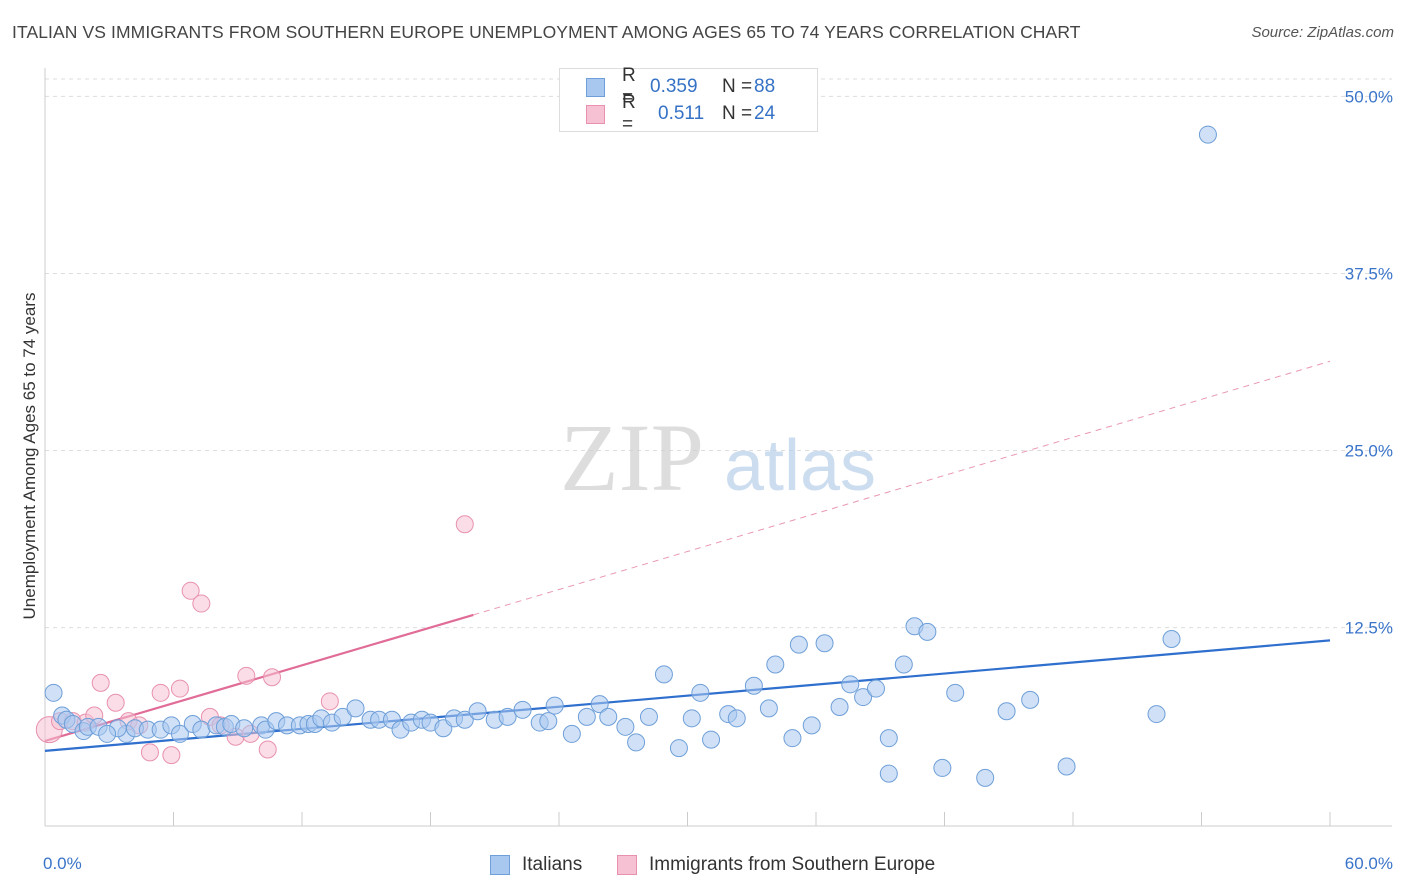 The image size is (1406, 892). I want to click on legend-swatch-immigrants, so click(595, 114).